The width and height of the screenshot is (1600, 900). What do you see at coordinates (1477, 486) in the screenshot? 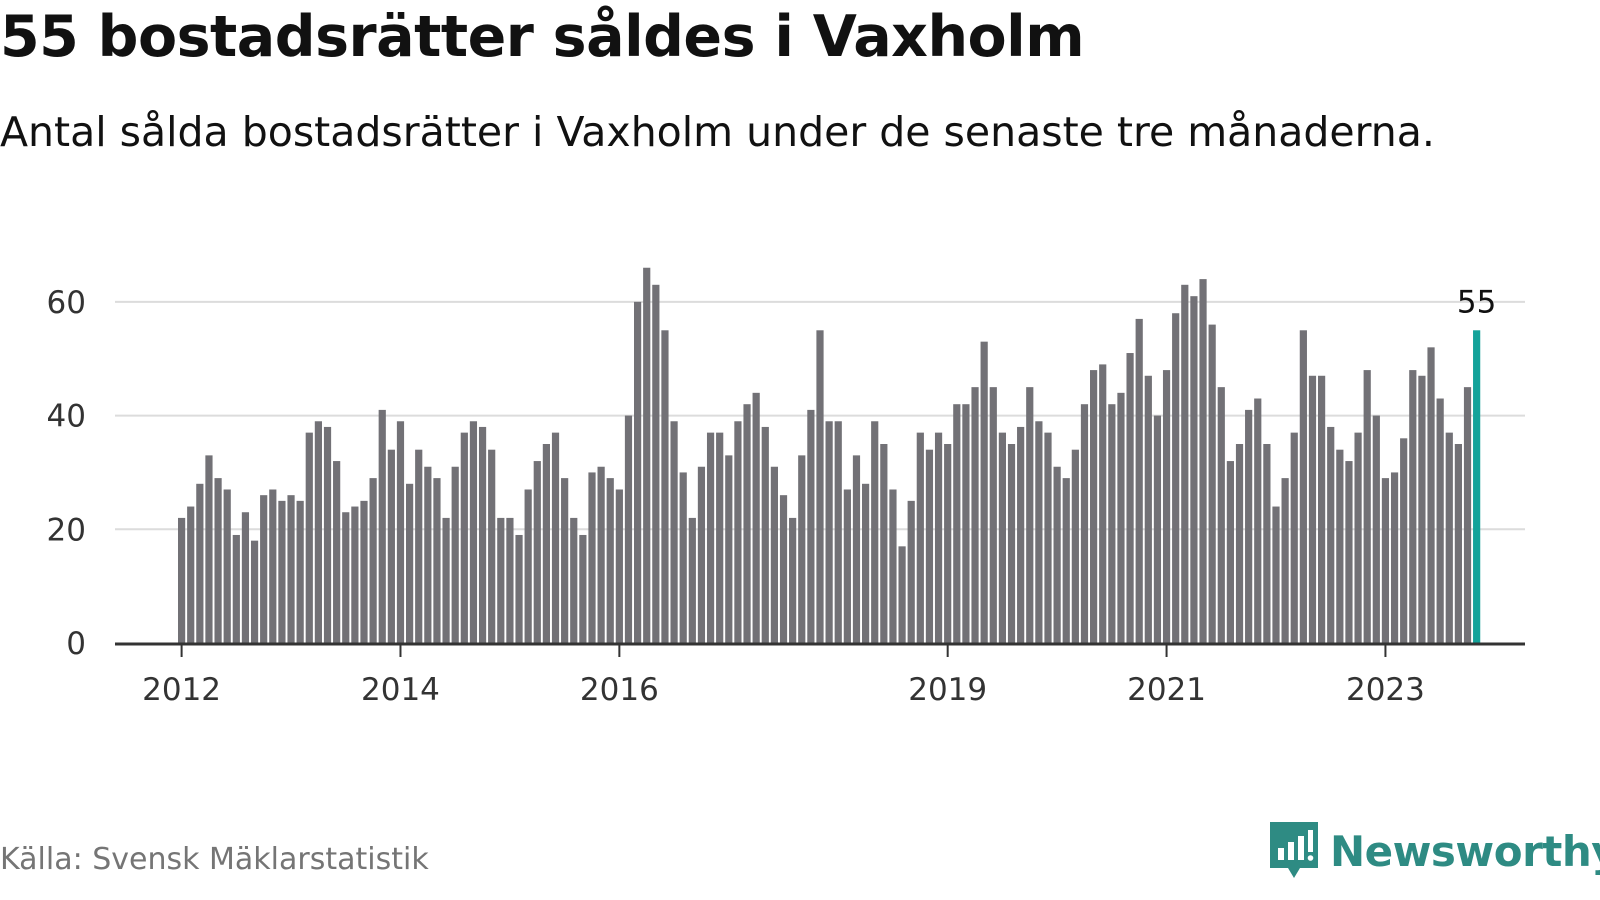
I see `highlighted-bar` at bounding box center [1477, 486].